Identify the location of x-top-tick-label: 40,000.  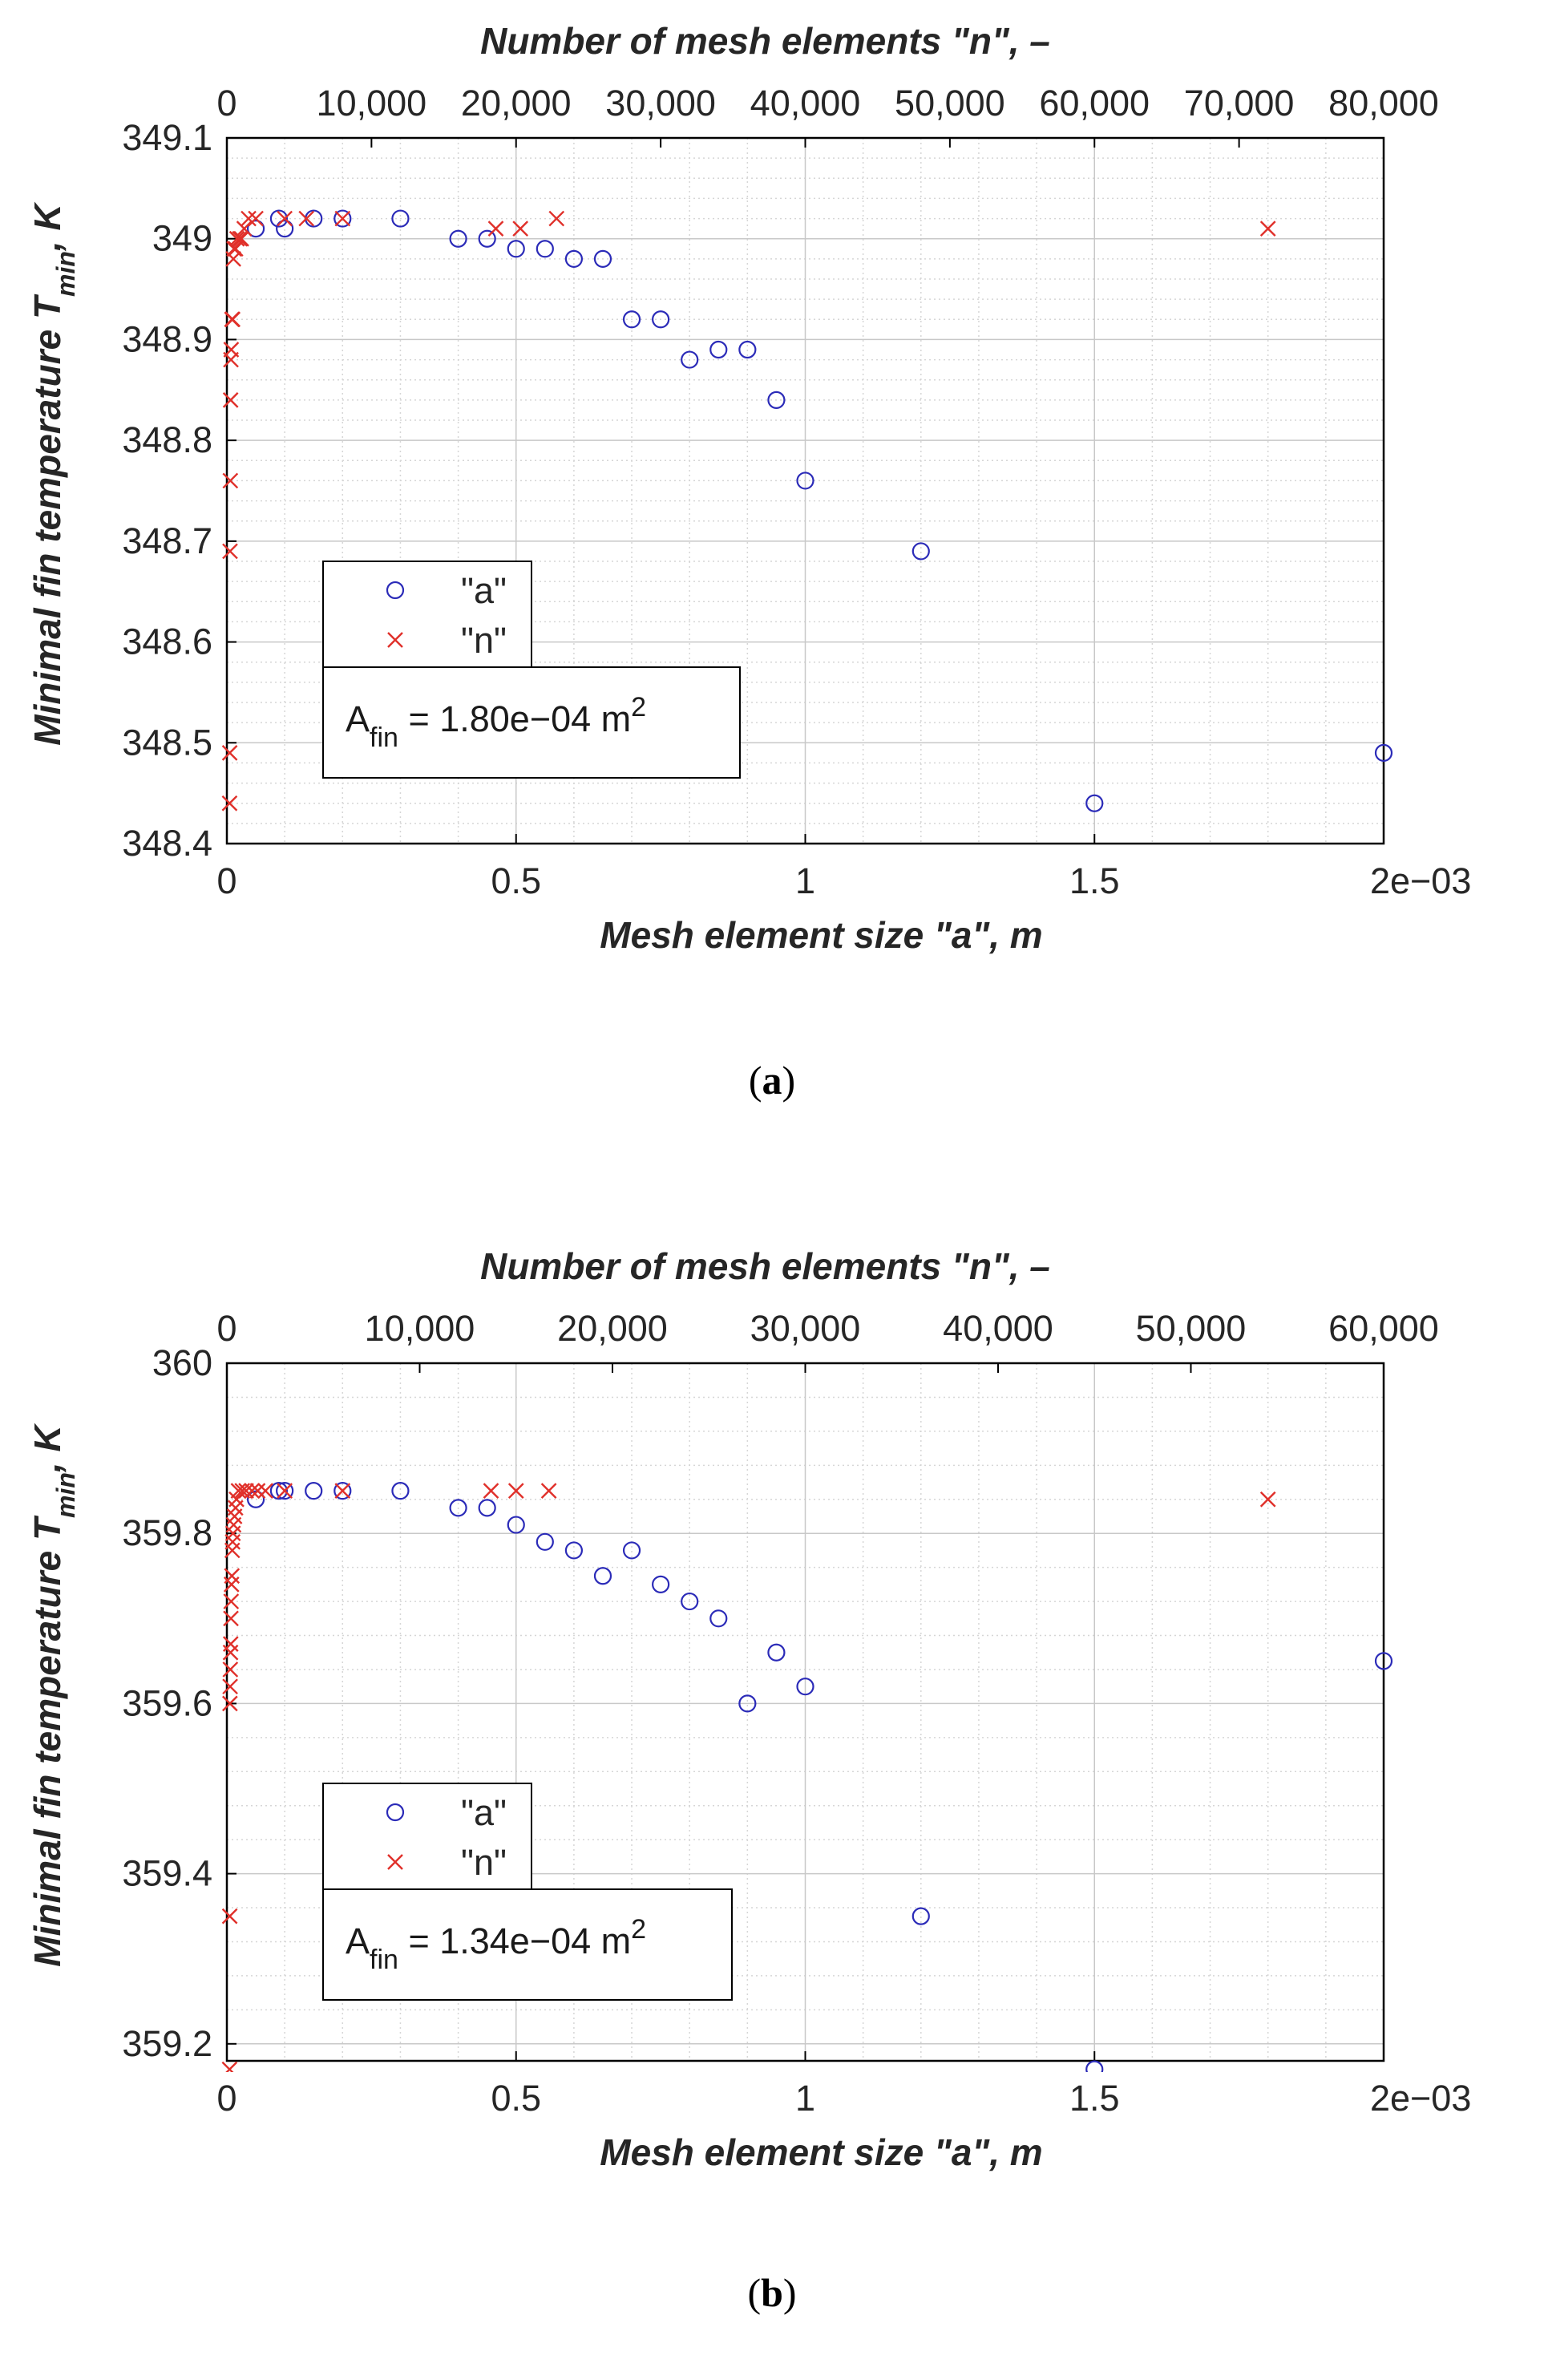
(998, 1328).